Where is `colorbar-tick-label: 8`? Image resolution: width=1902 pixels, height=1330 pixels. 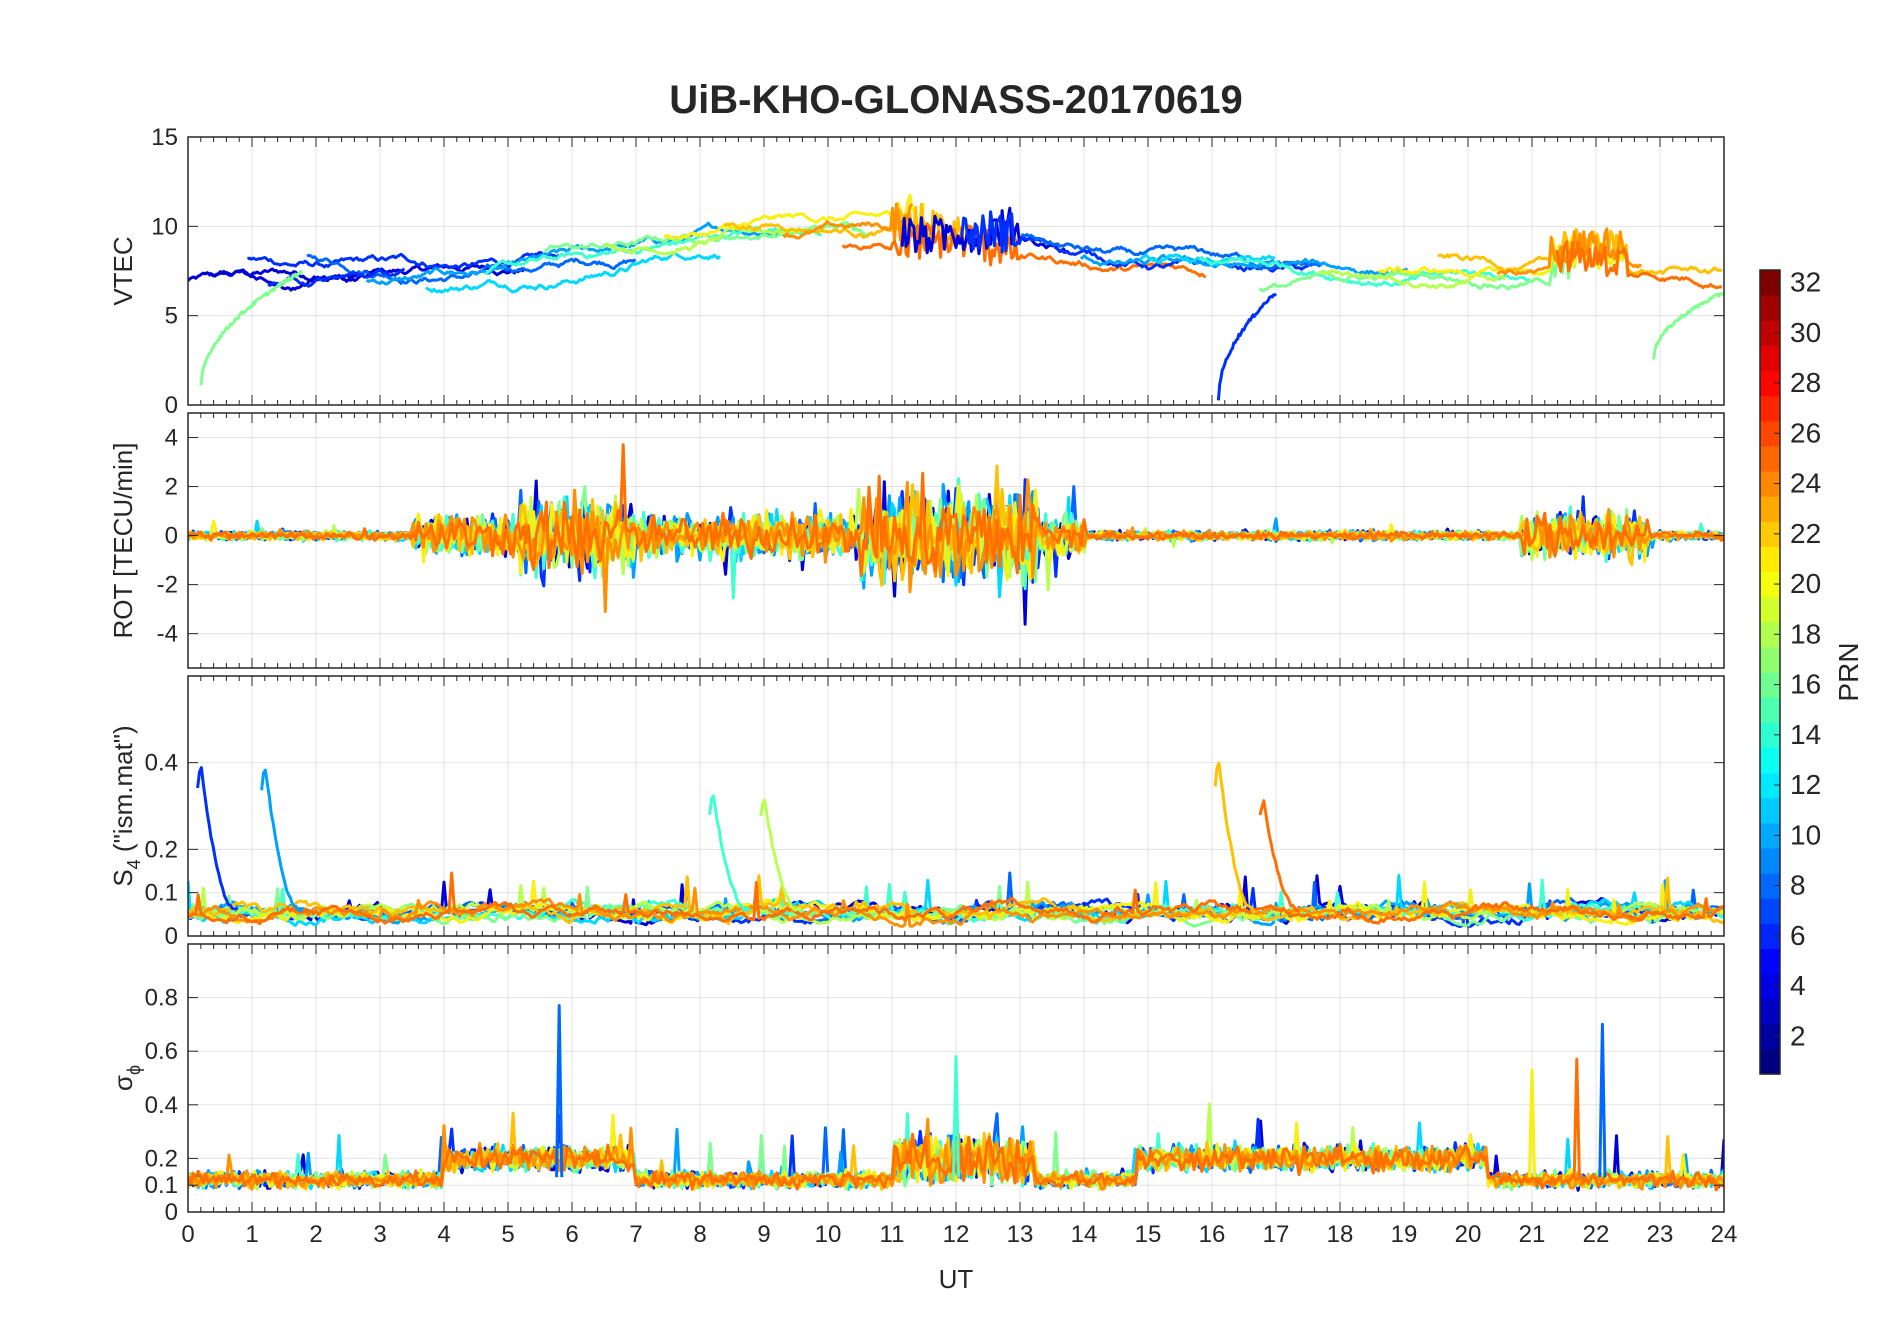
colorbar-tick-label: 8 is located at coordinates (1798, 885).